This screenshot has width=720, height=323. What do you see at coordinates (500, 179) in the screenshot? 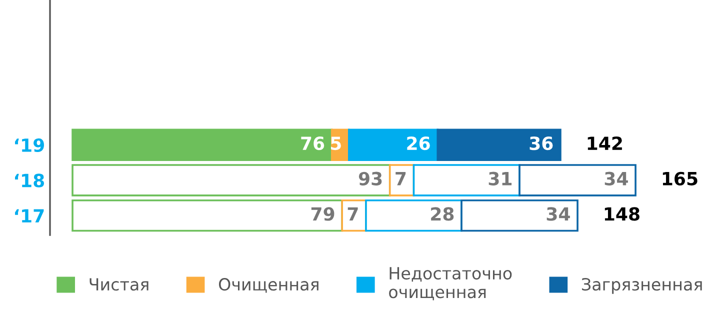
I see `data-label: 31` at bounding box center [500, 179].